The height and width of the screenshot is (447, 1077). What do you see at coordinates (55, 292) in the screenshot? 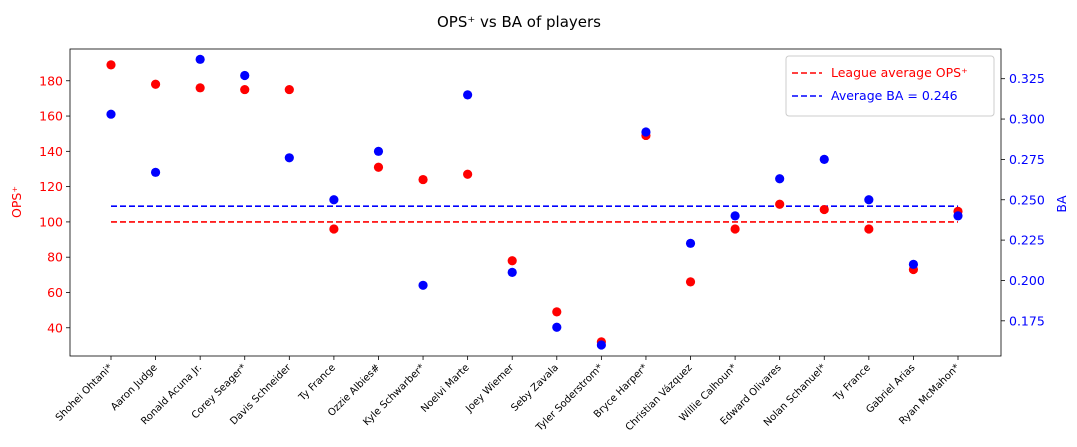
I see `y-tick-label-left: 60` at bounding box center [55, 292].